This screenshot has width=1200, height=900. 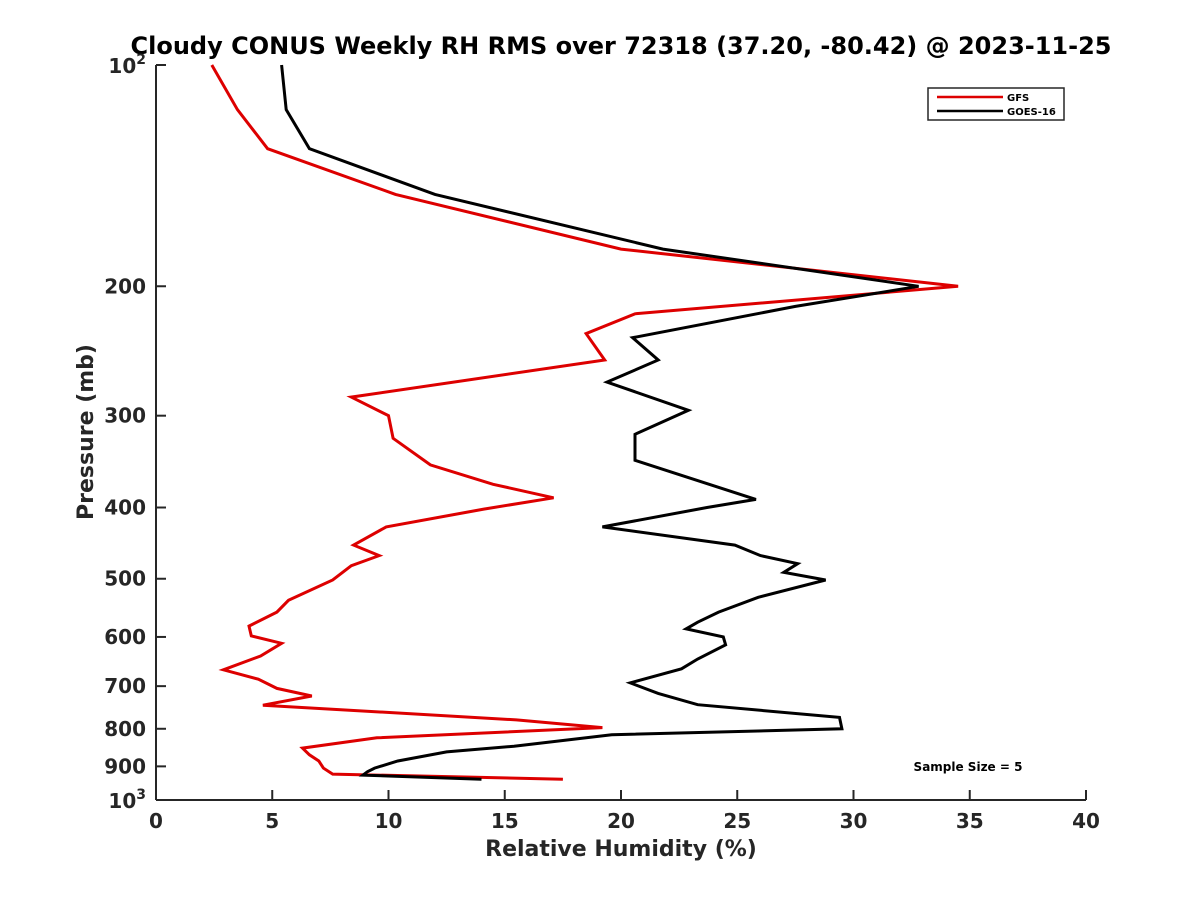 What do you see at coordinates (125, 766) in the screenshot?
I see `y-tick-label: 900` at bounding box center [125, 766].